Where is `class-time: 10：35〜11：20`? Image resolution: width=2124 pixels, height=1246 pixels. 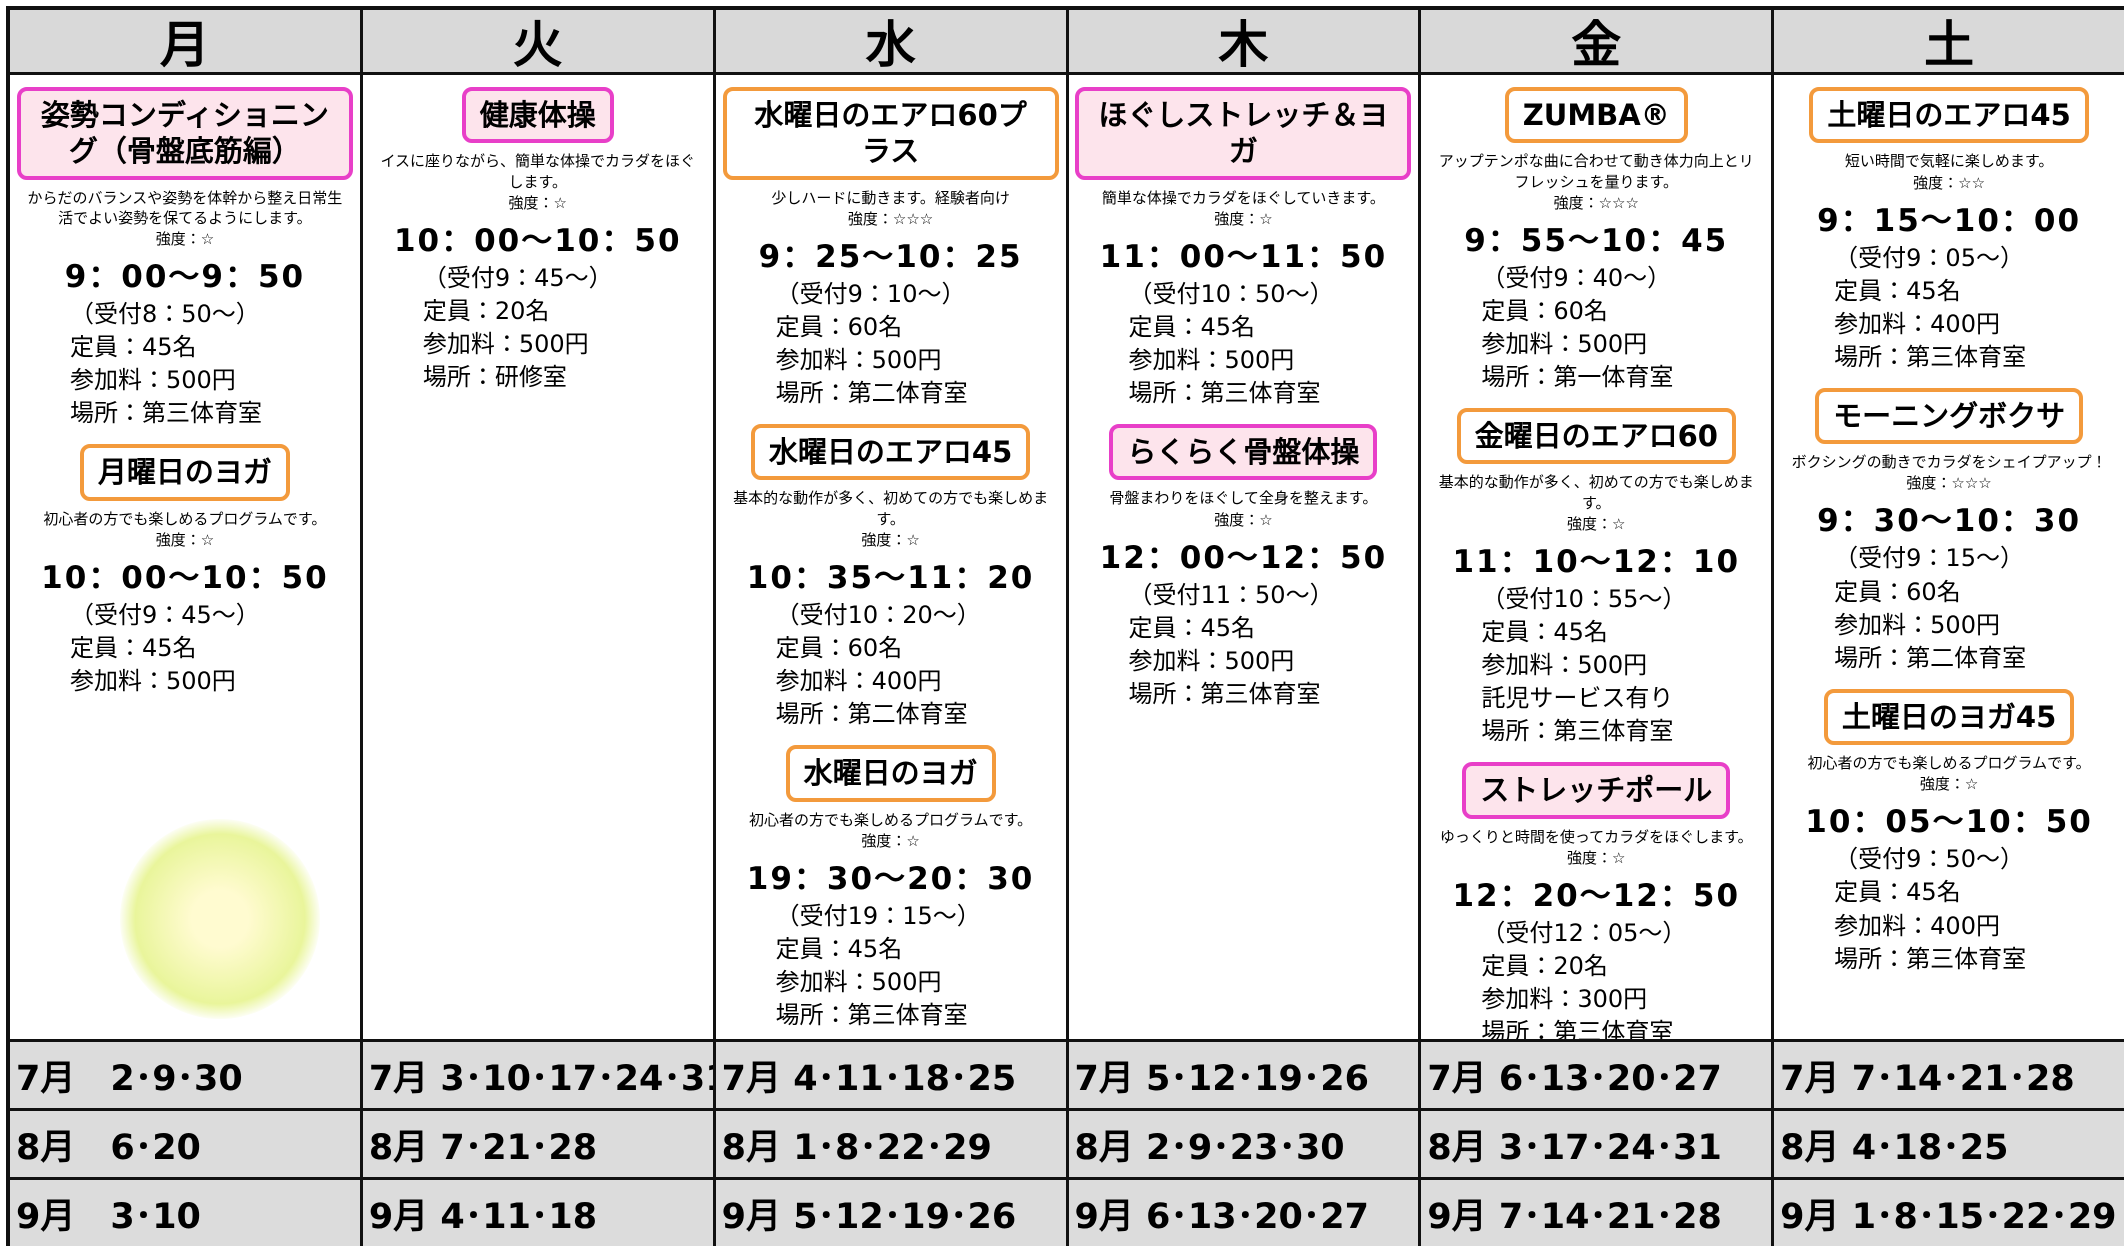
class-time: 10：35〜11：20 is located at coordinates (890, 577).